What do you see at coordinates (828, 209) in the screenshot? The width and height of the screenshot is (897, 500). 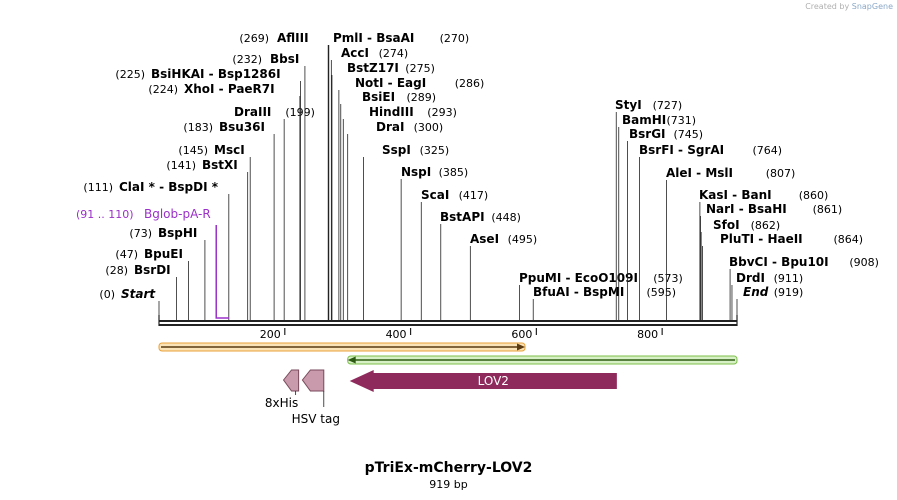 I see `site-pos-nari: (861)` at bounding box center [828, 209].